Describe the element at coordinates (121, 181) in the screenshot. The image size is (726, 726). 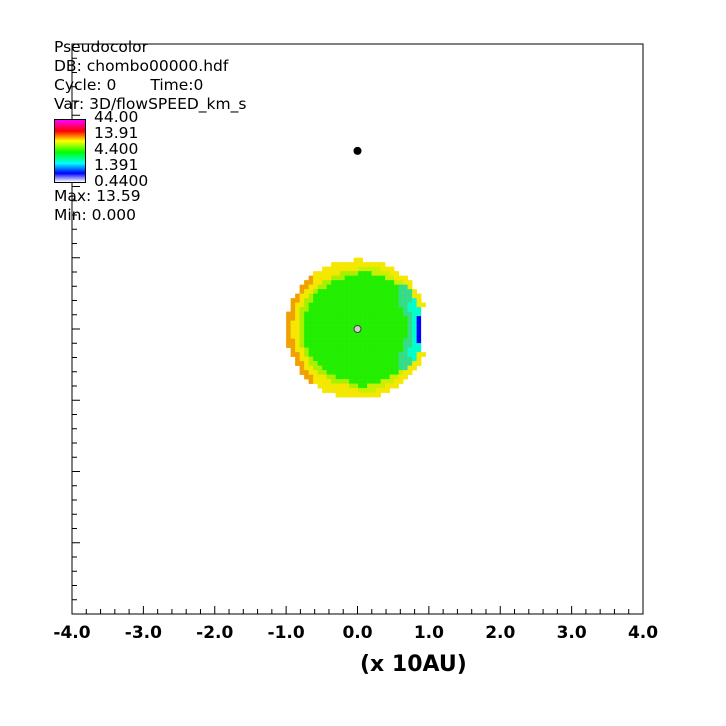
I see `colorbar-label-min: 0.4400` at that location.